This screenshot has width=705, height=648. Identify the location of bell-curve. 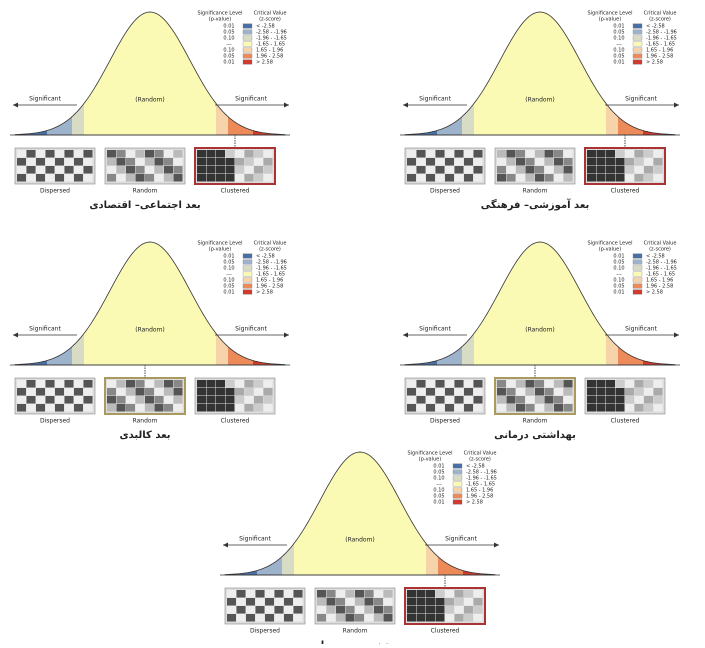
(360, 513).